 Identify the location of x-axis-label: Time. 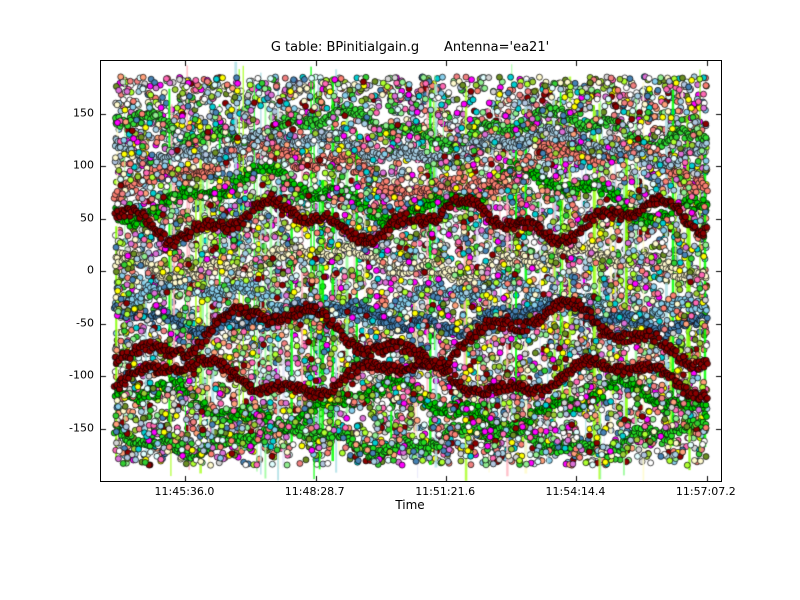
(410, 505).